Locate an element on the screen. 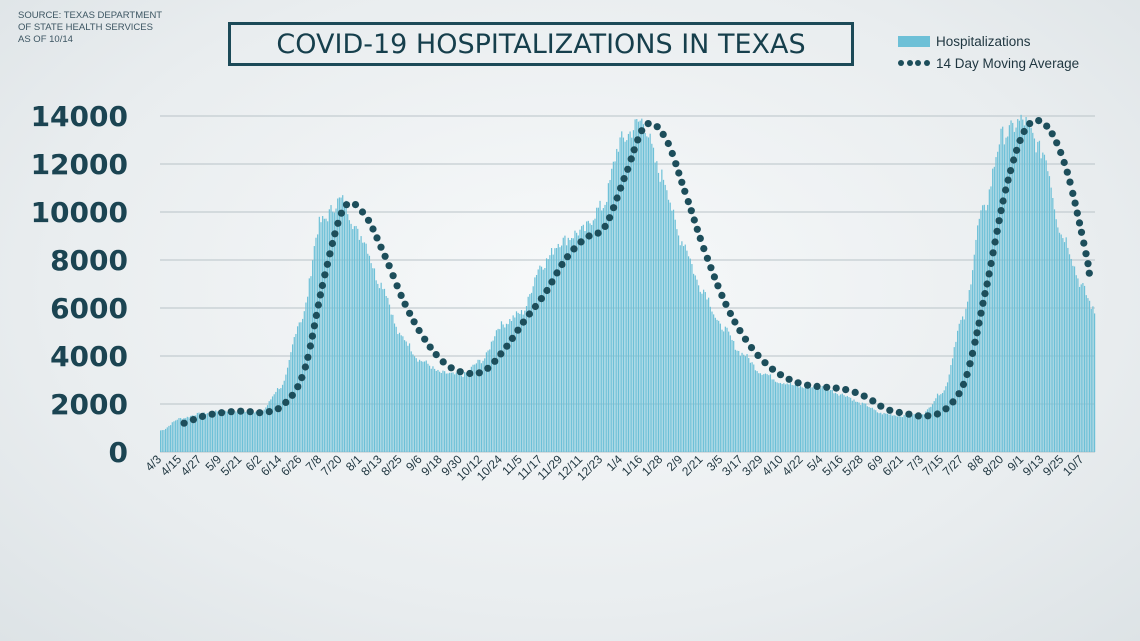 The width and height of the screenshot is (1140, 641). x-tick-label: 7/27 is located at coordinates (953, 465).